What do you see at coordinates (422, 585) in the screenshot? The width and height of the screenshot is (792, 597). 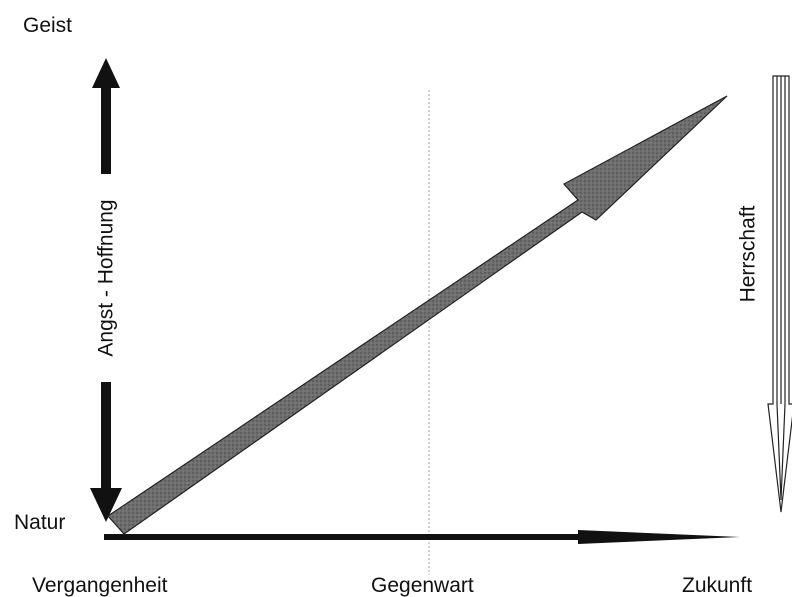 I see `label-gegenwart: Gegenwart` at bounding box center [422, 585].